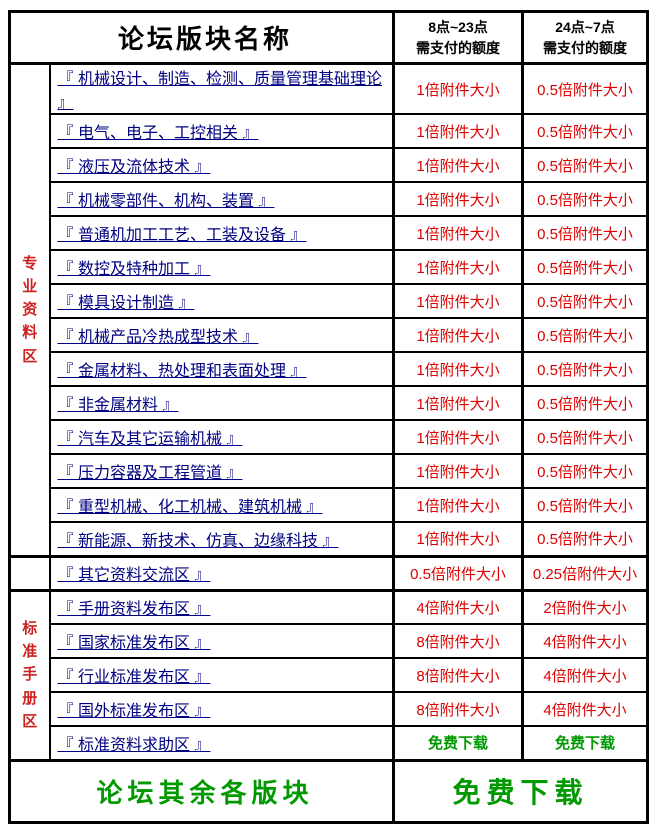  Describe the element at coordinates (329, 335) in the screenshot. I see `table-row: 『 机械产品冷热成型技术 』 1倍附件大小 0.5倍附件大小` at that location.